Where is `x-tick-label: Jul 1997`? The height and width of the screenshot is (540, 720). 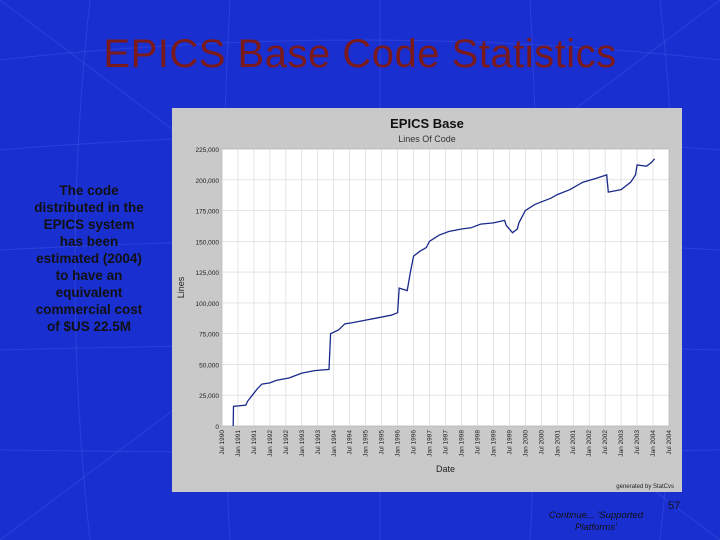 x-tick-label: Jul 1997 is located at coordinates (446, 442).